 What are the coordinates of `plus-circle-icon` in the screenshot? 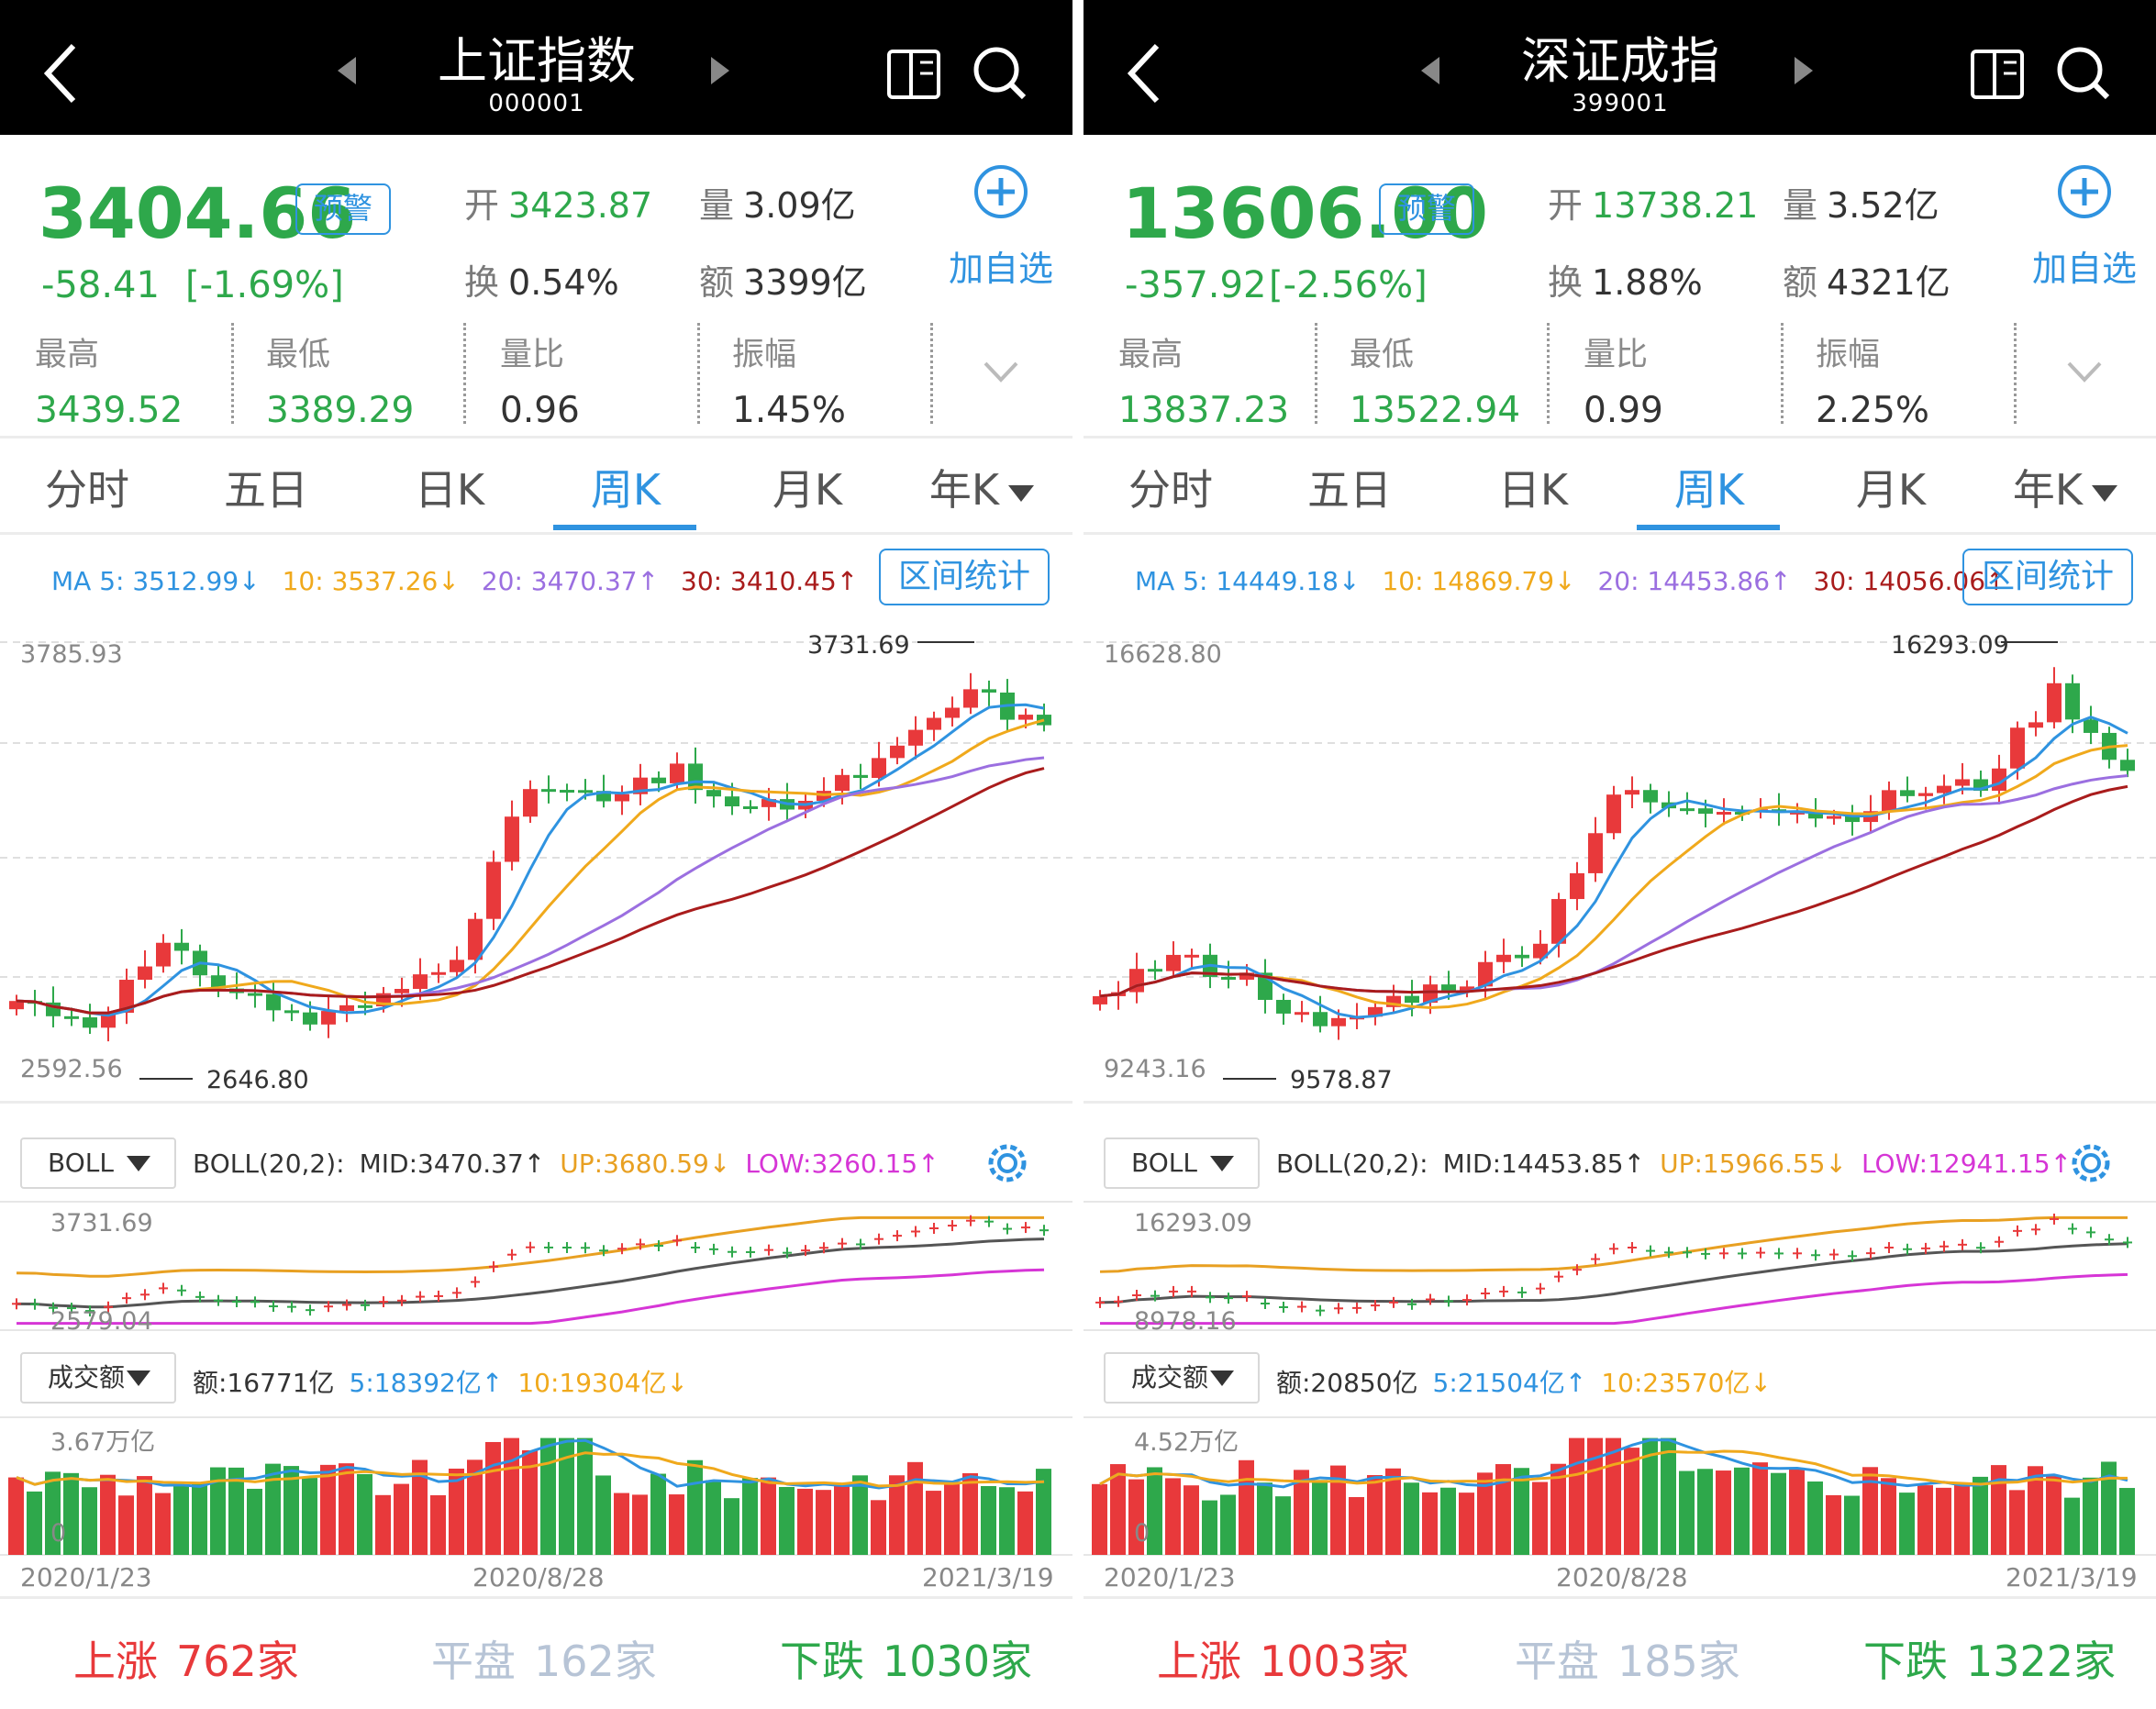 It's located at (2085, 191).